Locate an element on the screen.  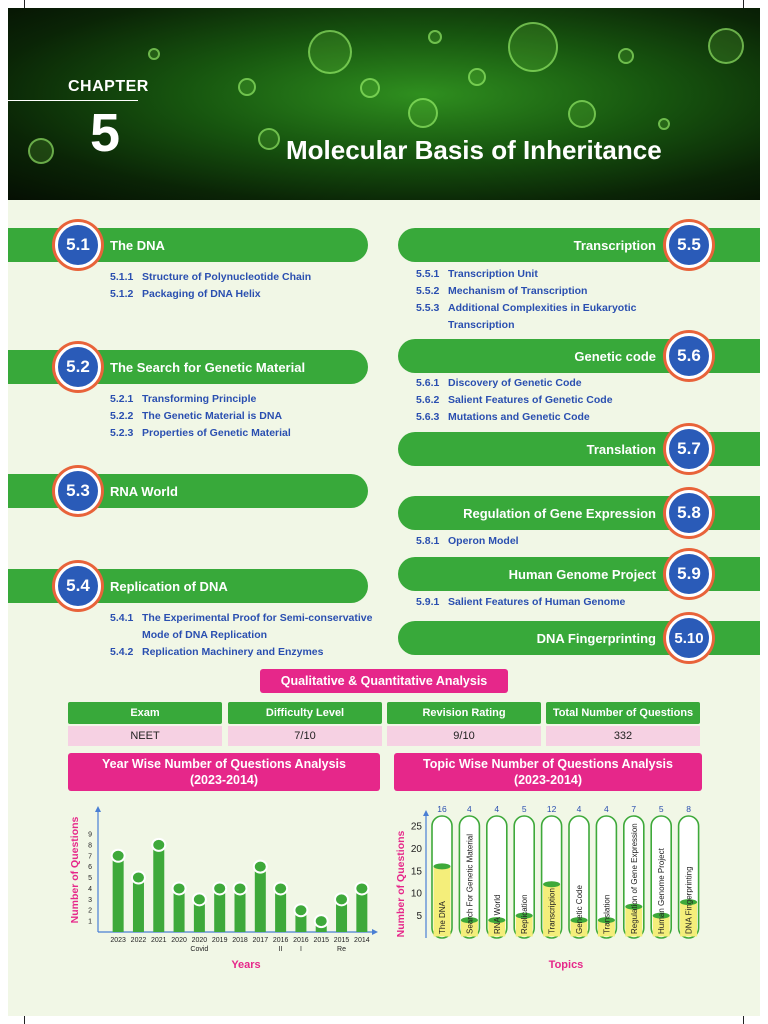
topic-title: Regulation of Gene Expression is located at coordinates (559, 513).